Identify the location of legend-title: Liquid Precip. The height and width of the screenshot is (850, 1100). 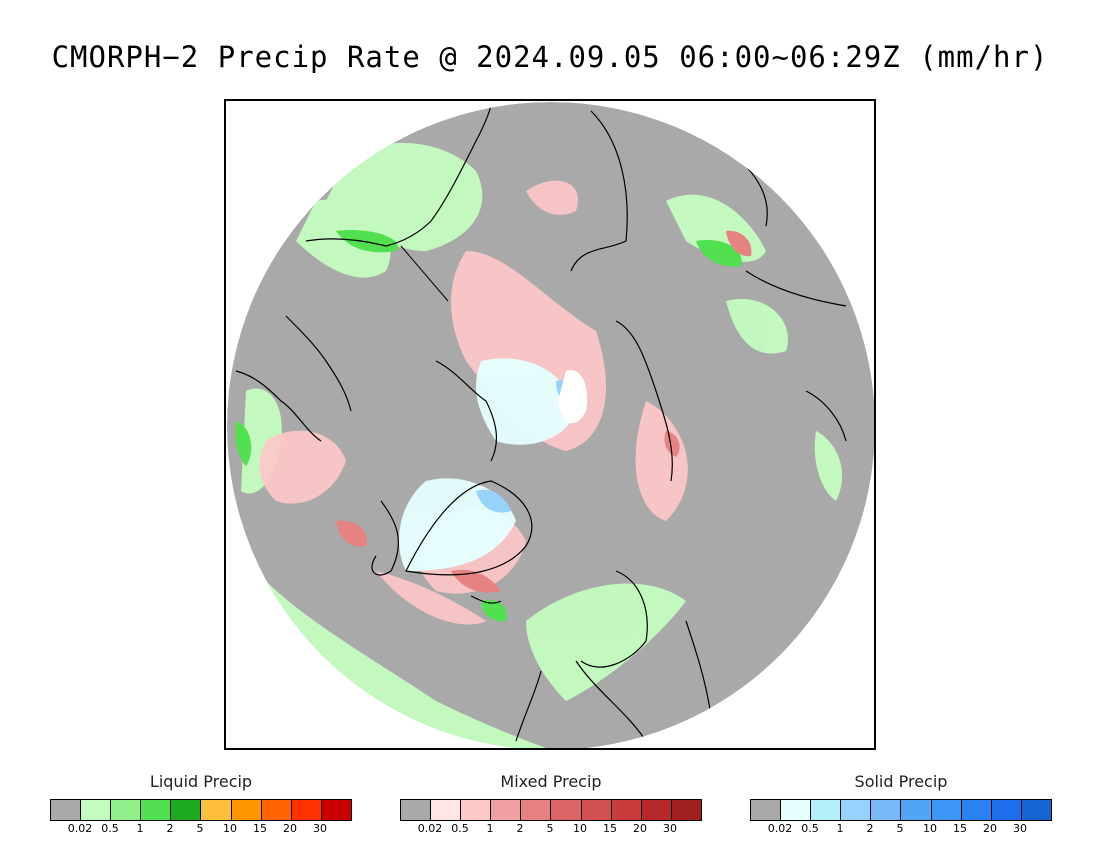
(201, 781).